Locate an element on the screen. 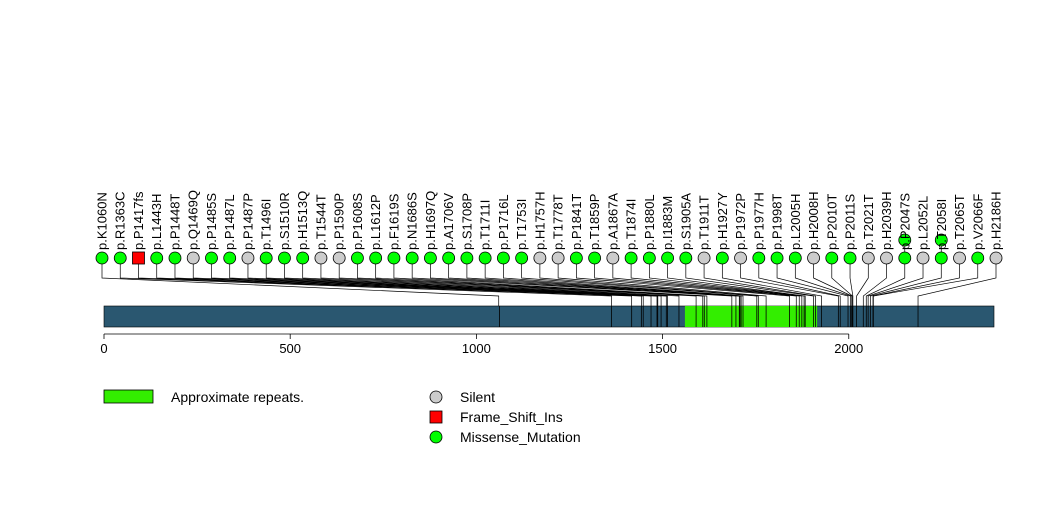  mutation-label: p.P1880L is located at coordinates (649, 222).